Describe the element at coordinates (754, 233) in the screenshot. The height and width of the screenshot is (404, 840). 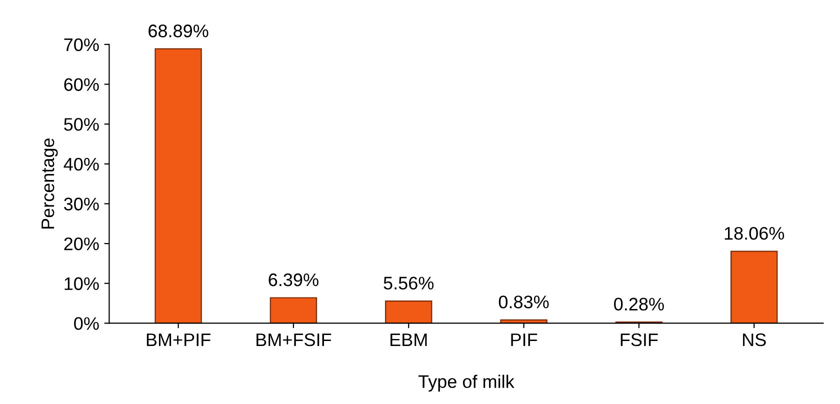
I see `data-label: 18.06%` at that location.